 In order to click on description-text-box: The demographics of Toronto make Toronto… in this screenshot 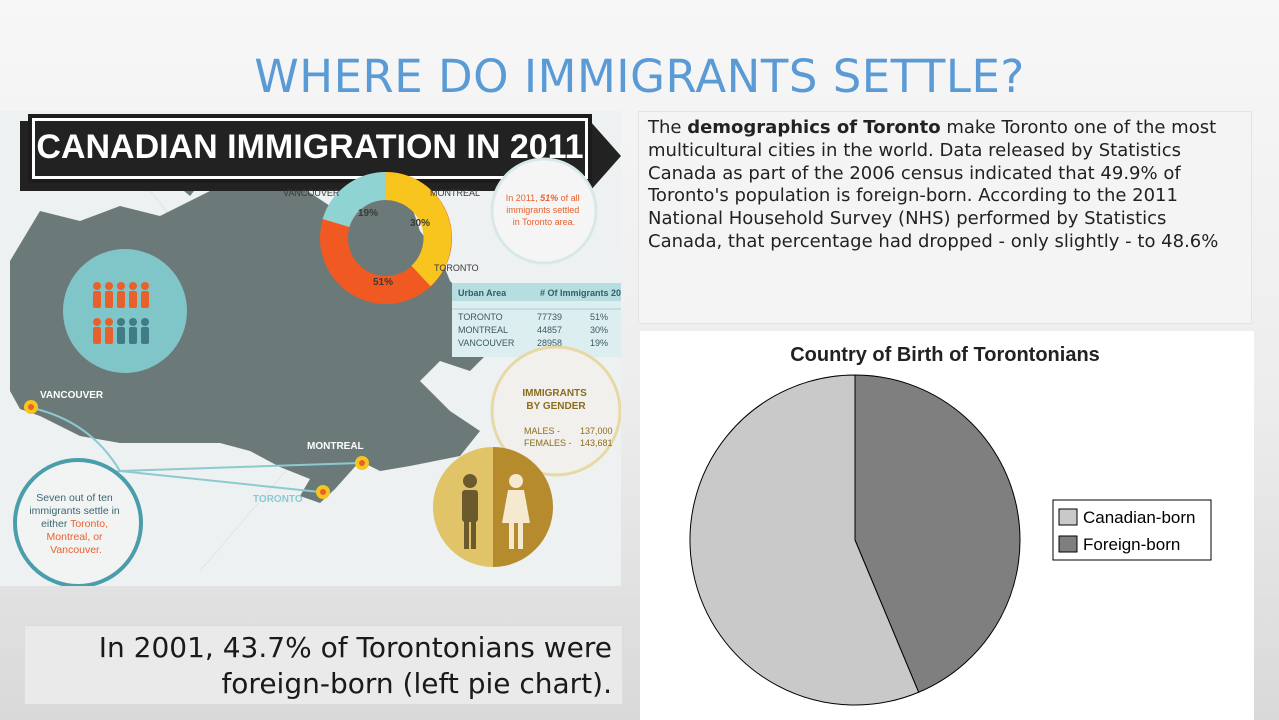, I will do `click(945, 217)`.